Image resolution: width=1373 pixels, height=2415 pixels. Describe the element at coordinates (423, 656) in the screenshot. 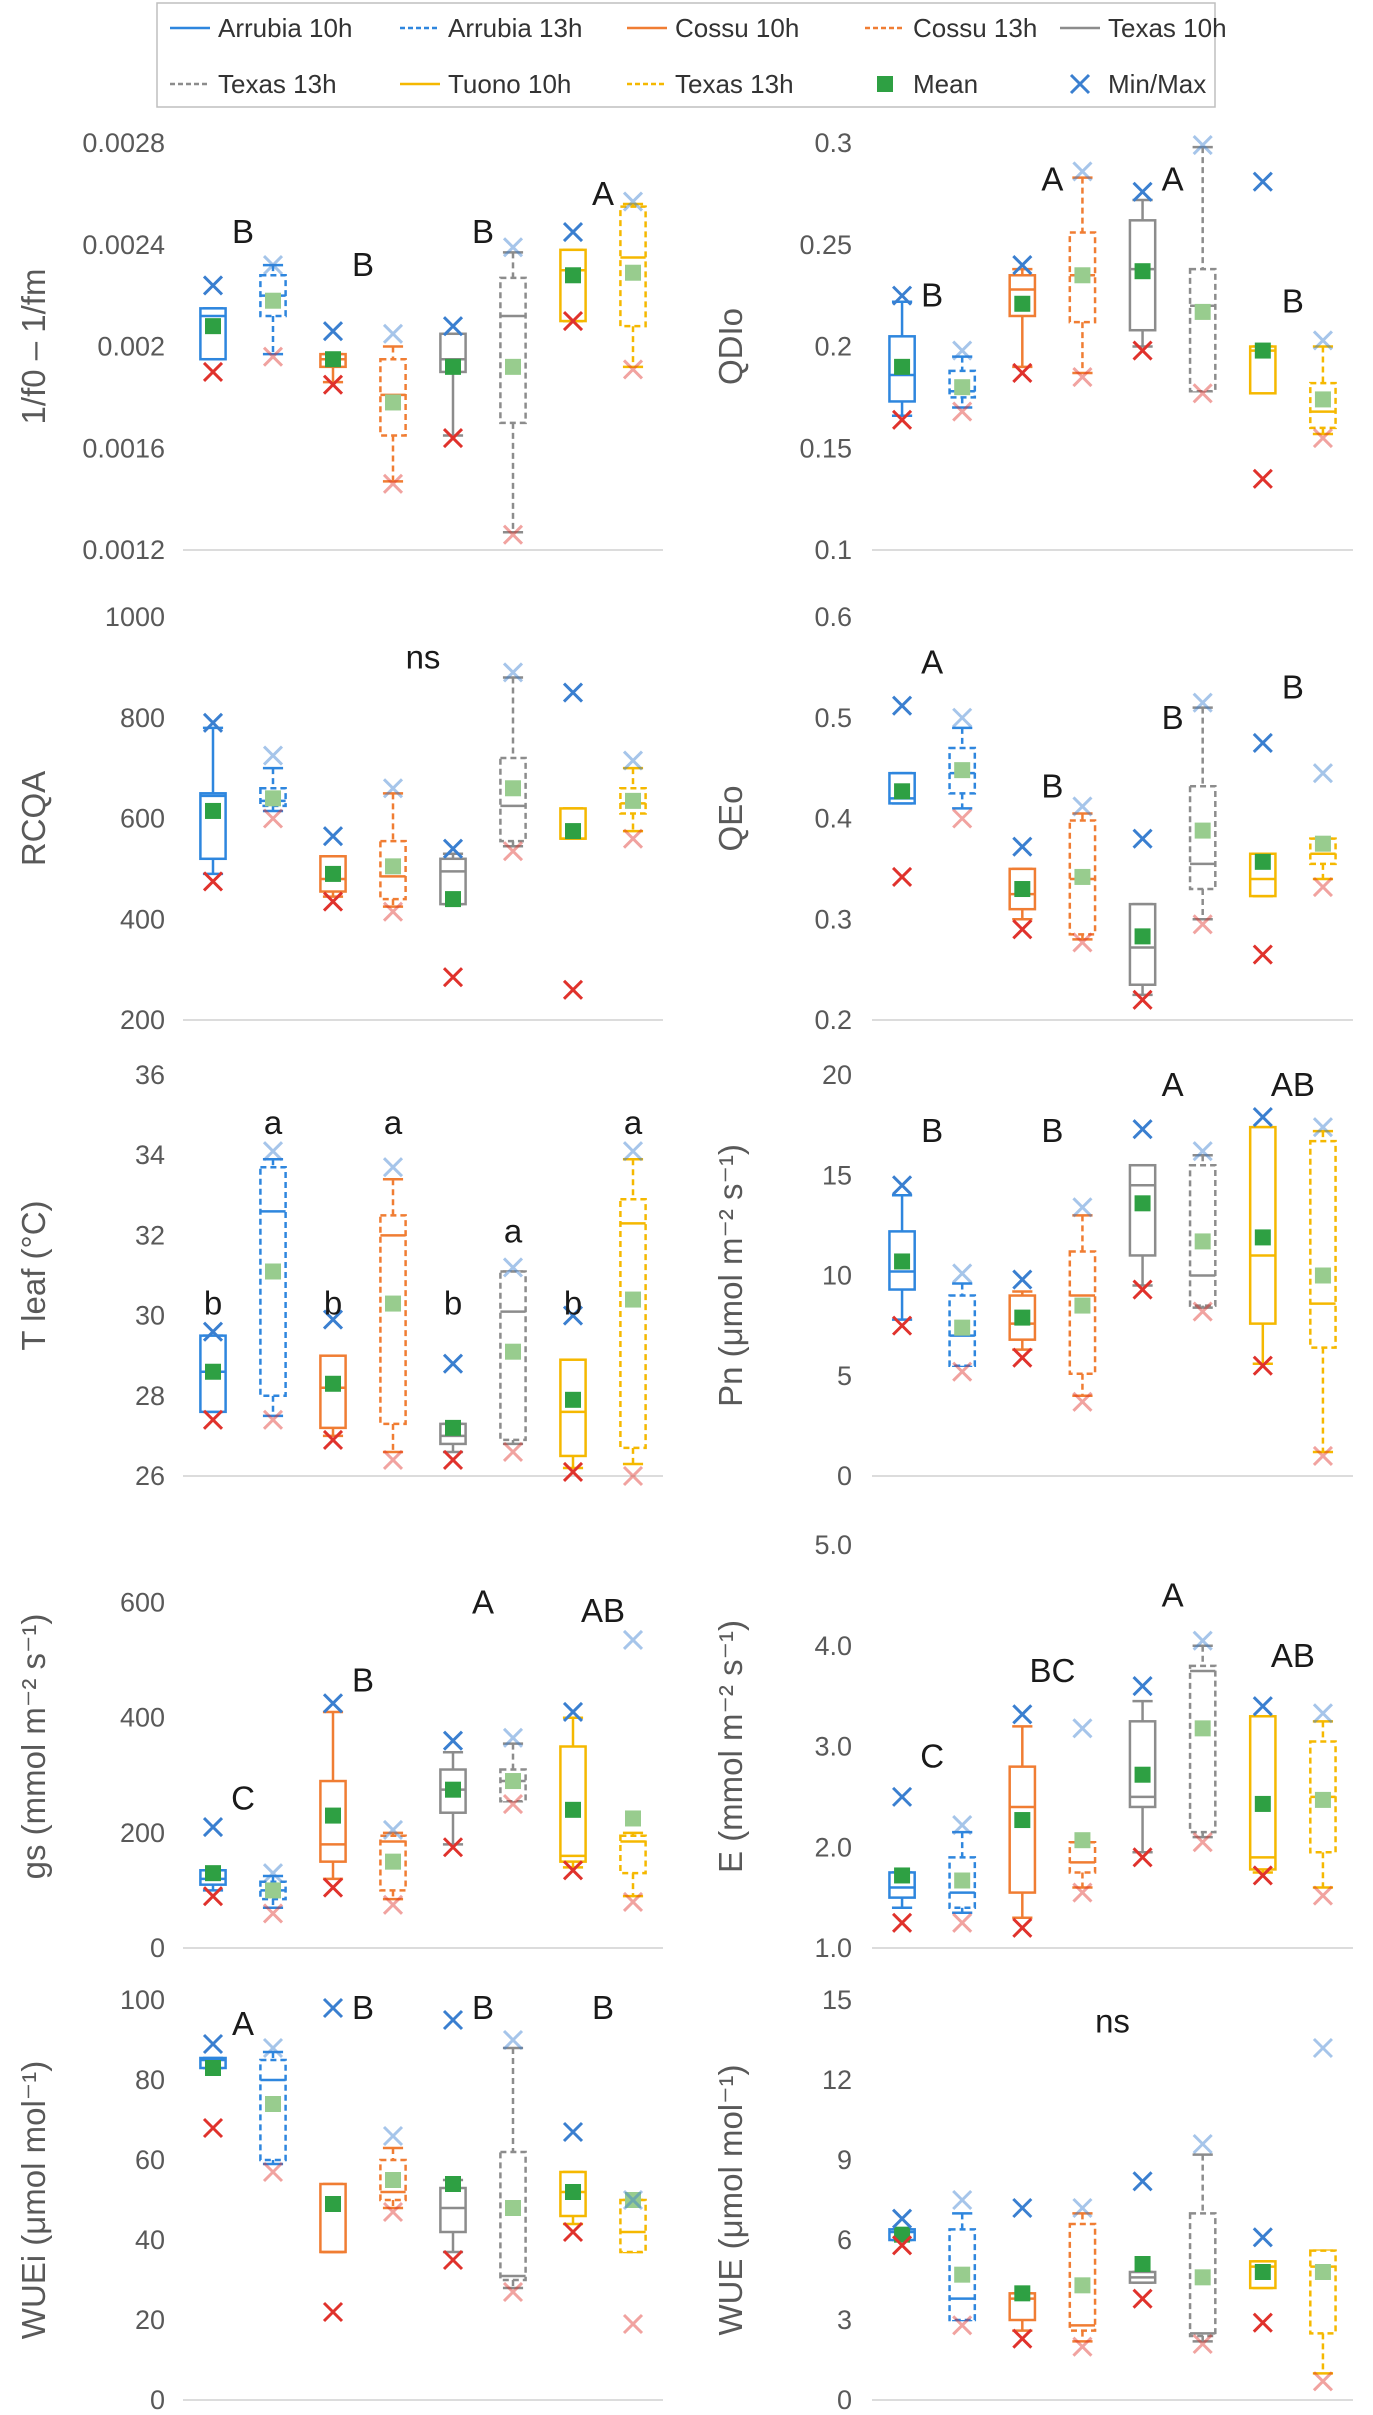

I see `significance-letter: ns` at that location.